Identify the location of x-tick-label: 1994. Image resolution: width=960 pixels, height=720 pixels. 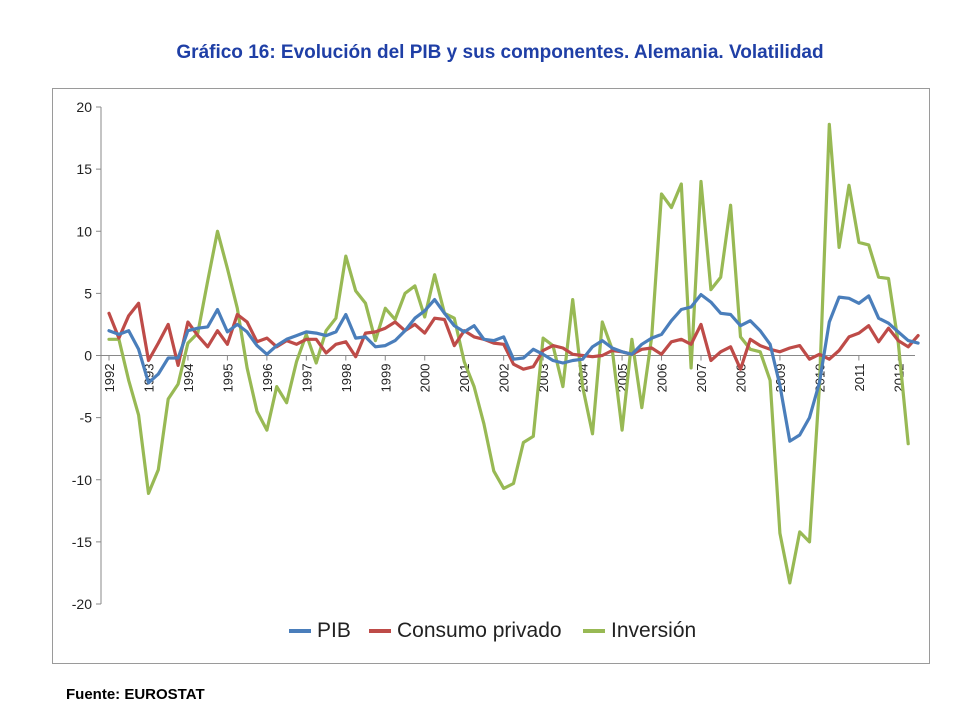
(188, 378).